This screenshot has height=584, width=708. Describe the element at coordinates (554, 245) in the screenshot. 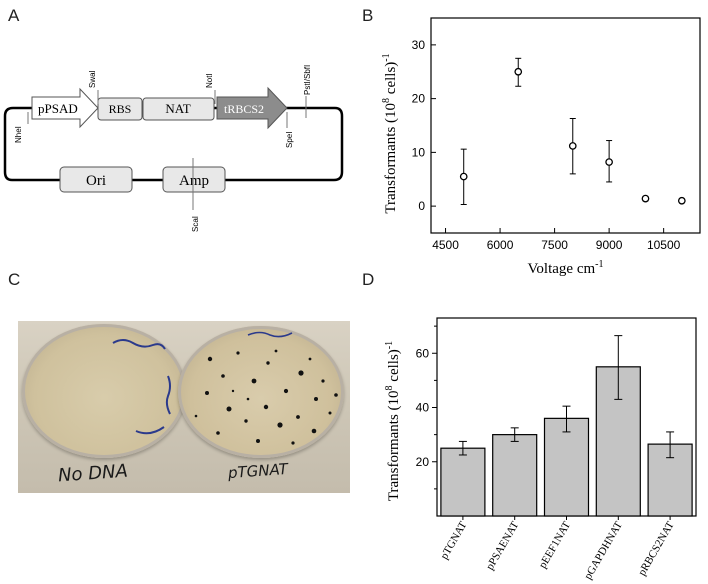

I see `x-tick-label: 7500` at that location.